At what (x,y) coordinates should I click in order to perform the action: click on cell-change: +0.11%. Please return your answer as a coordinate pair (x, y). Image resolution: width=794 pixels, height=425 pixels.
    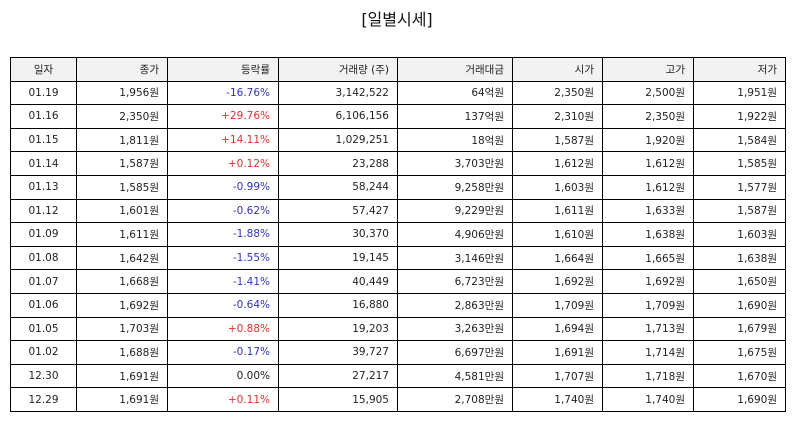
    Looking at the image, I should click on (223, 399).